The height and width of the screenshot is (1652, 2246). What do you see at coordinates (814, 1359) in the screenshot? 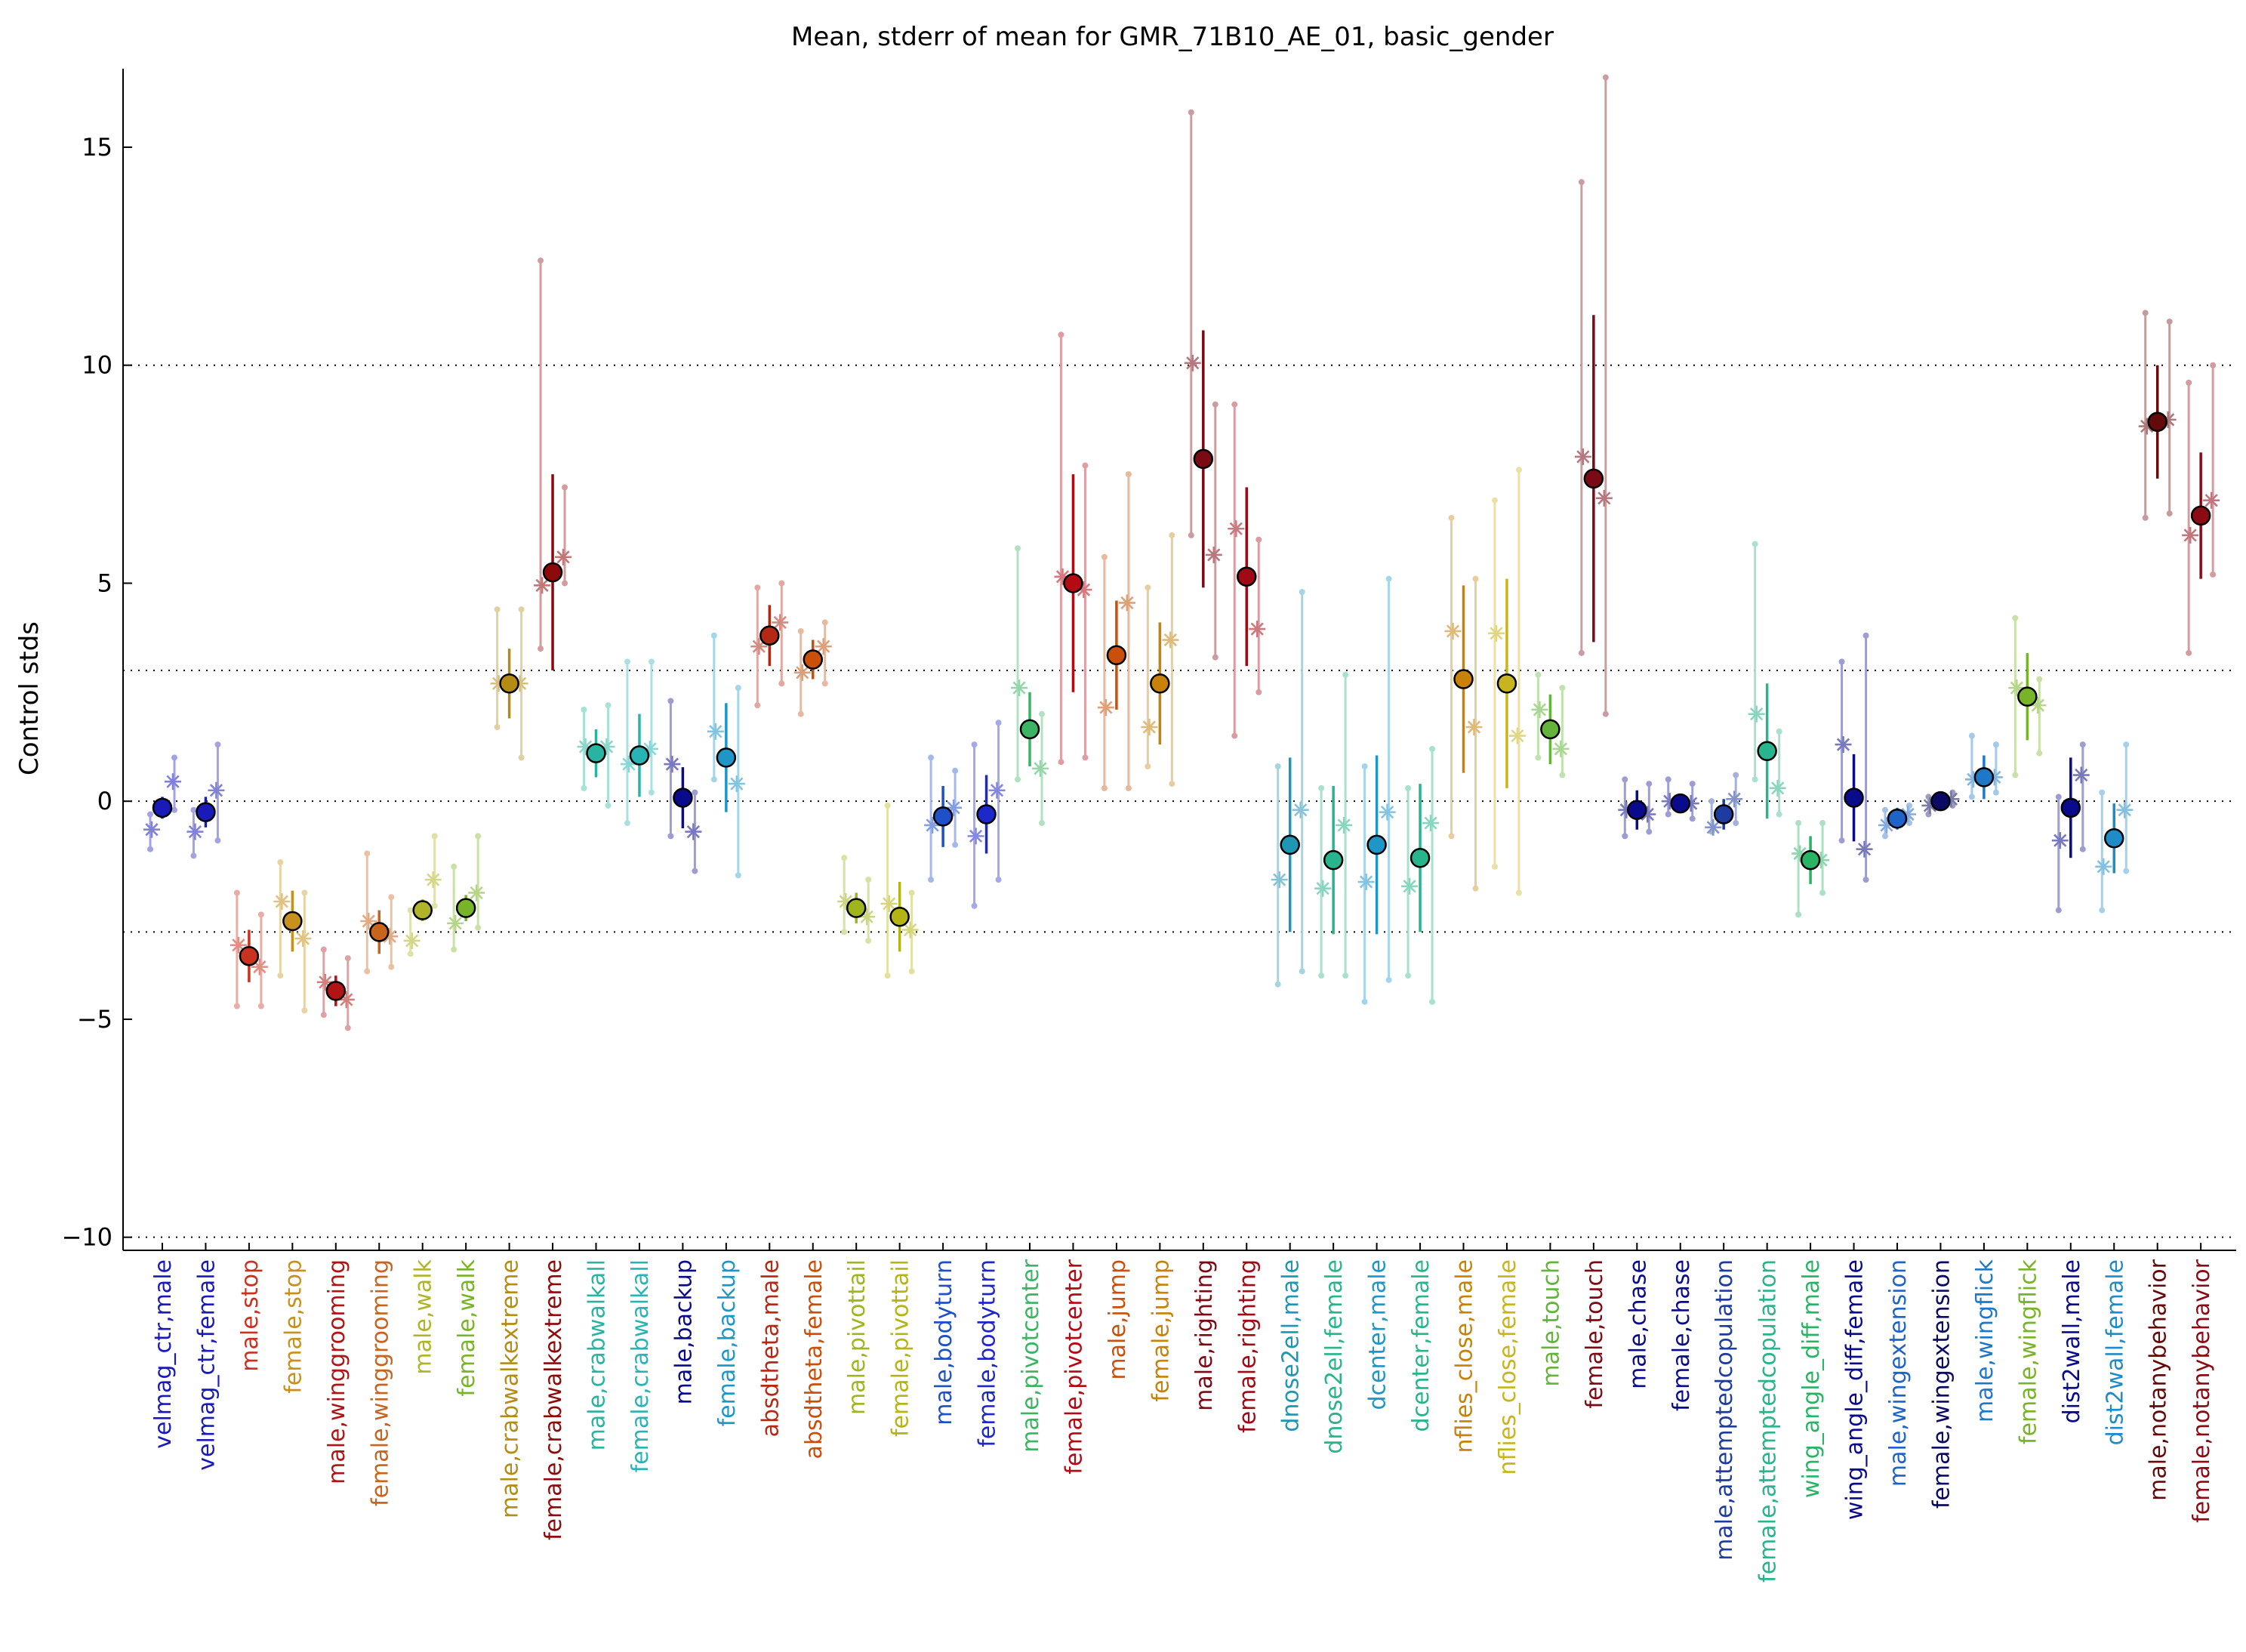
I see `category-label: absdtheta,female` at bounding box center [814, 1359].